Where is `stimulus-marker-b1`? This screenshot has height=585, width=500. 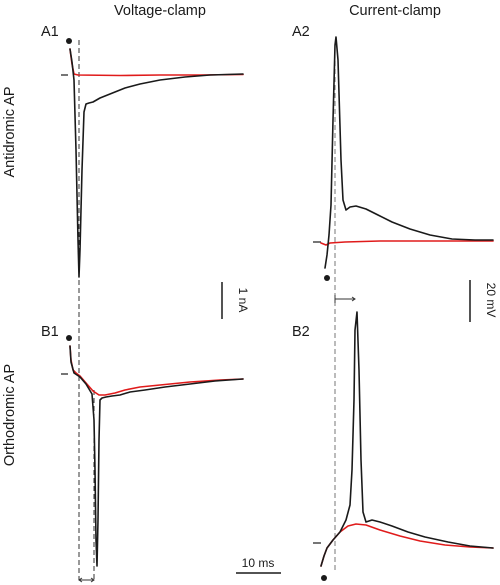
stimulus-marker-b1 is located at coordinates (69, 338).